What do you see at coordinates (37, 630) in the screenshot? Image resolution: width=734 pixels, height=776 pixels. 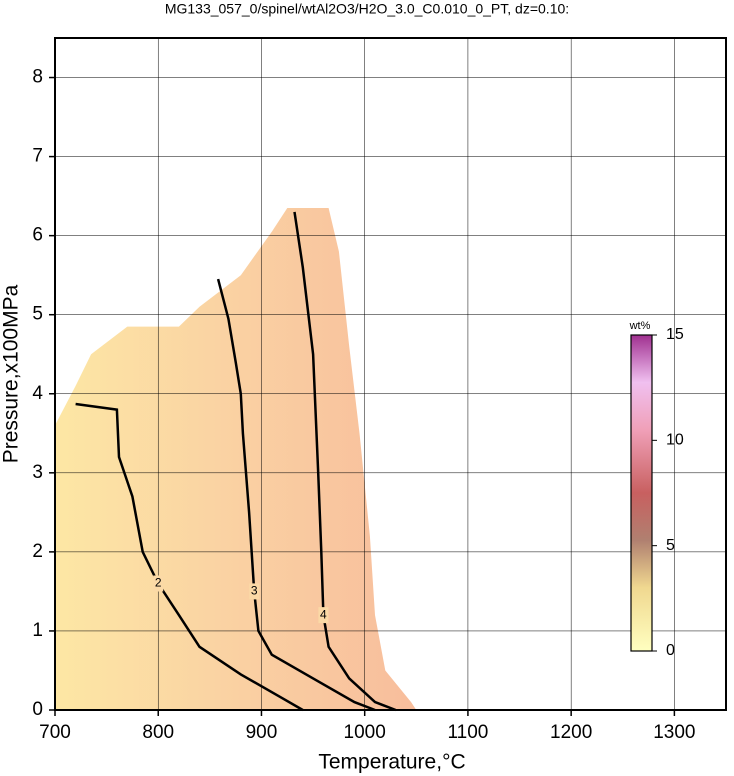 I see `y-tick-label: 1` at bounding box center [37, 630].